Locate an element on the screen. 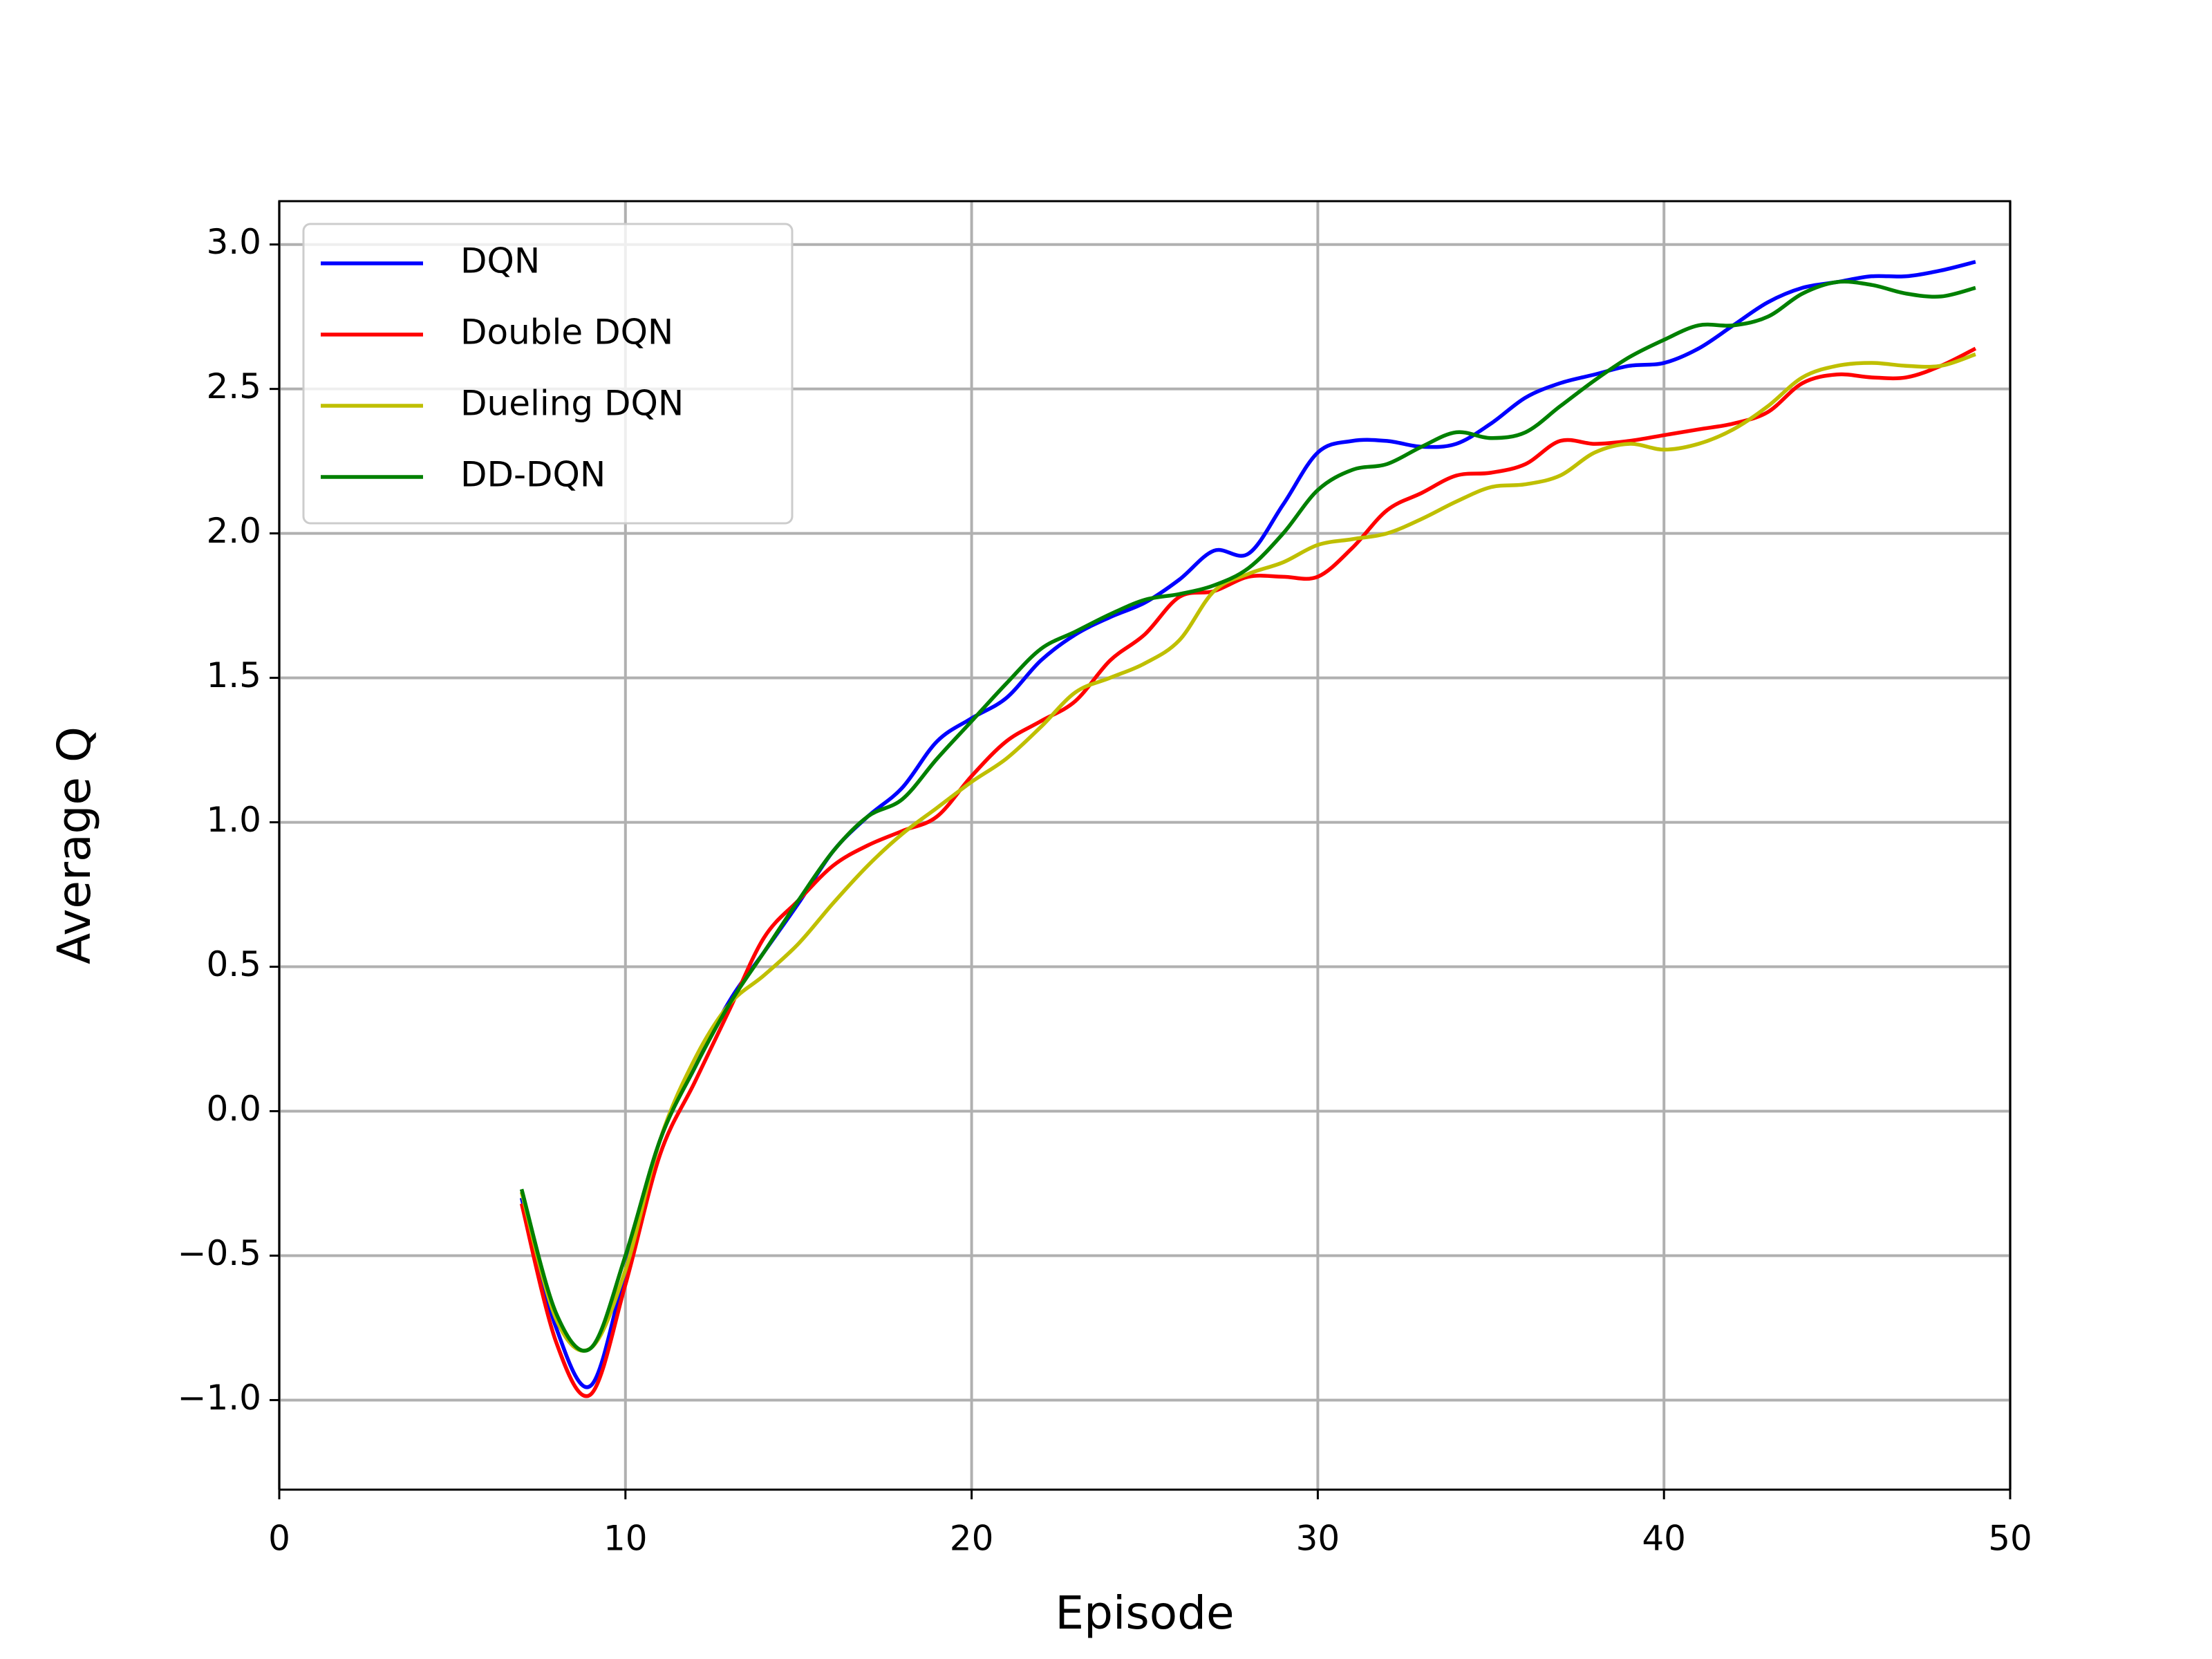 The height and width of the screenshot is (1659, 2212). legend-box is located at coordinates (548, 374).